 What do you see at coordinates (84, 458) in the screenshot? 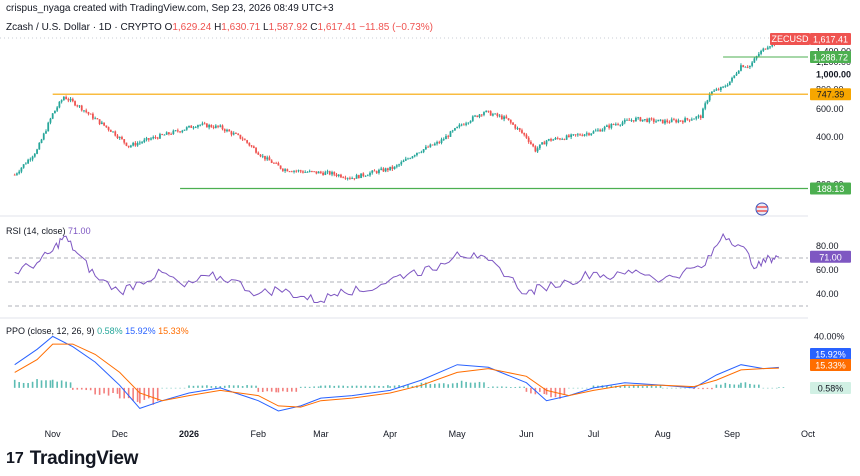
I see `tradingview-wordmark: TradingView` at bounding box center [84, 458].